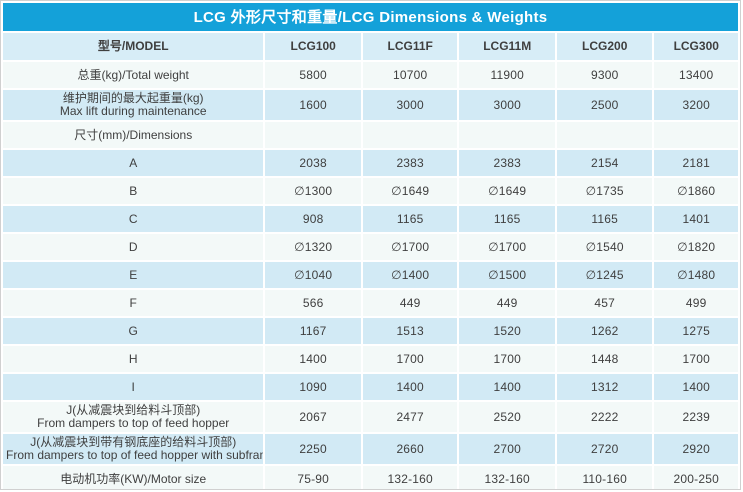 The image size is (743, 492). Describe the element at coordinates (313, 331) in the screenshot. I see `cell-value: 1167` at that location.